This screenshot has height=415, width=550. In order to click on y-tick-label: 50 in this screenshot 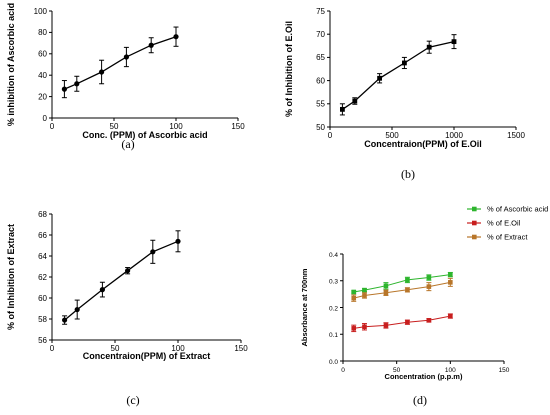, I will do `click(320, 127)`.